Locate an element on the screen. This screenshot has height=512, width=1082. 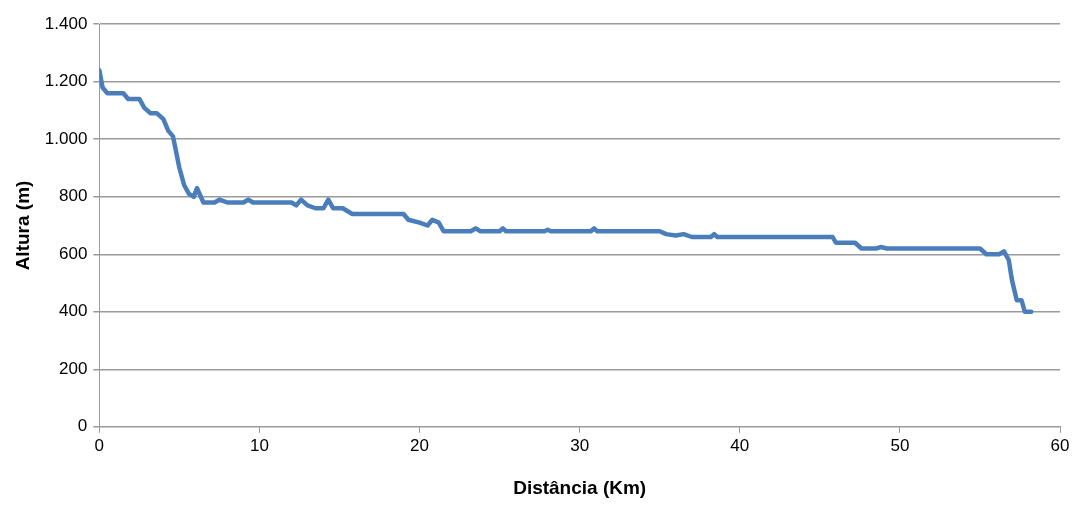
x-tick-label: 40 is located at coordinates (740, 445).